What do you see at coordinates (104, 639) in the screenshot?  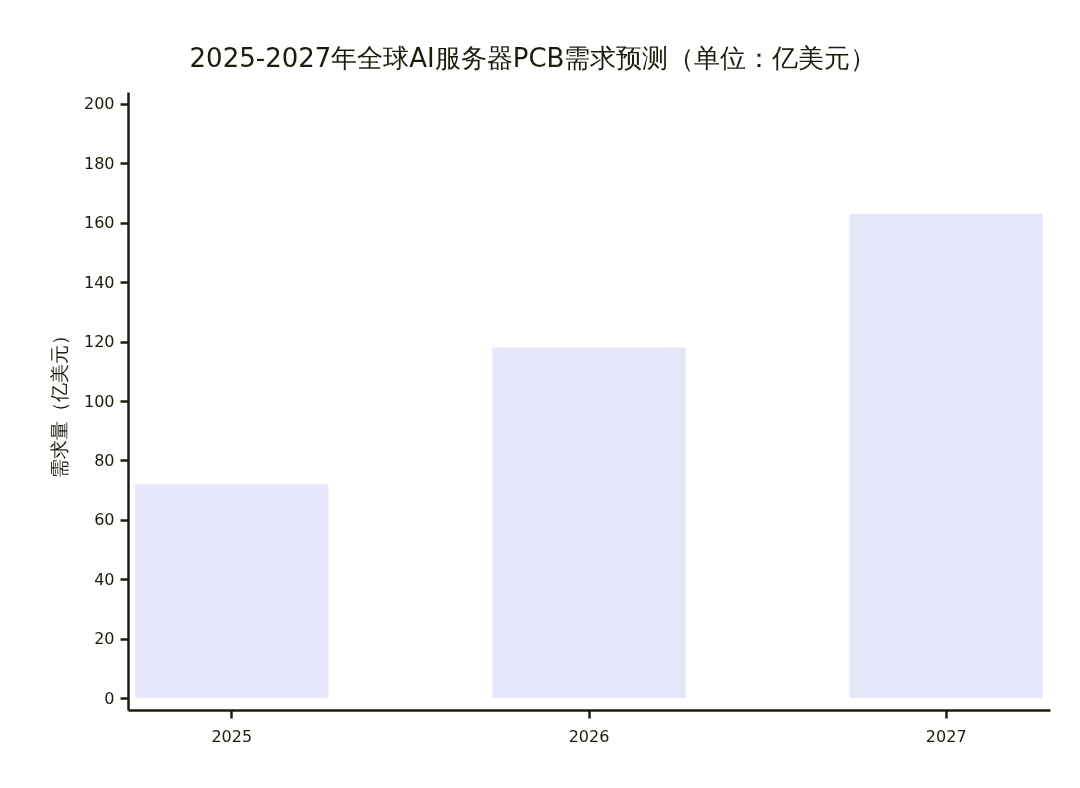 I see `y-tick-label: 20` at bounding box center [104, 639].